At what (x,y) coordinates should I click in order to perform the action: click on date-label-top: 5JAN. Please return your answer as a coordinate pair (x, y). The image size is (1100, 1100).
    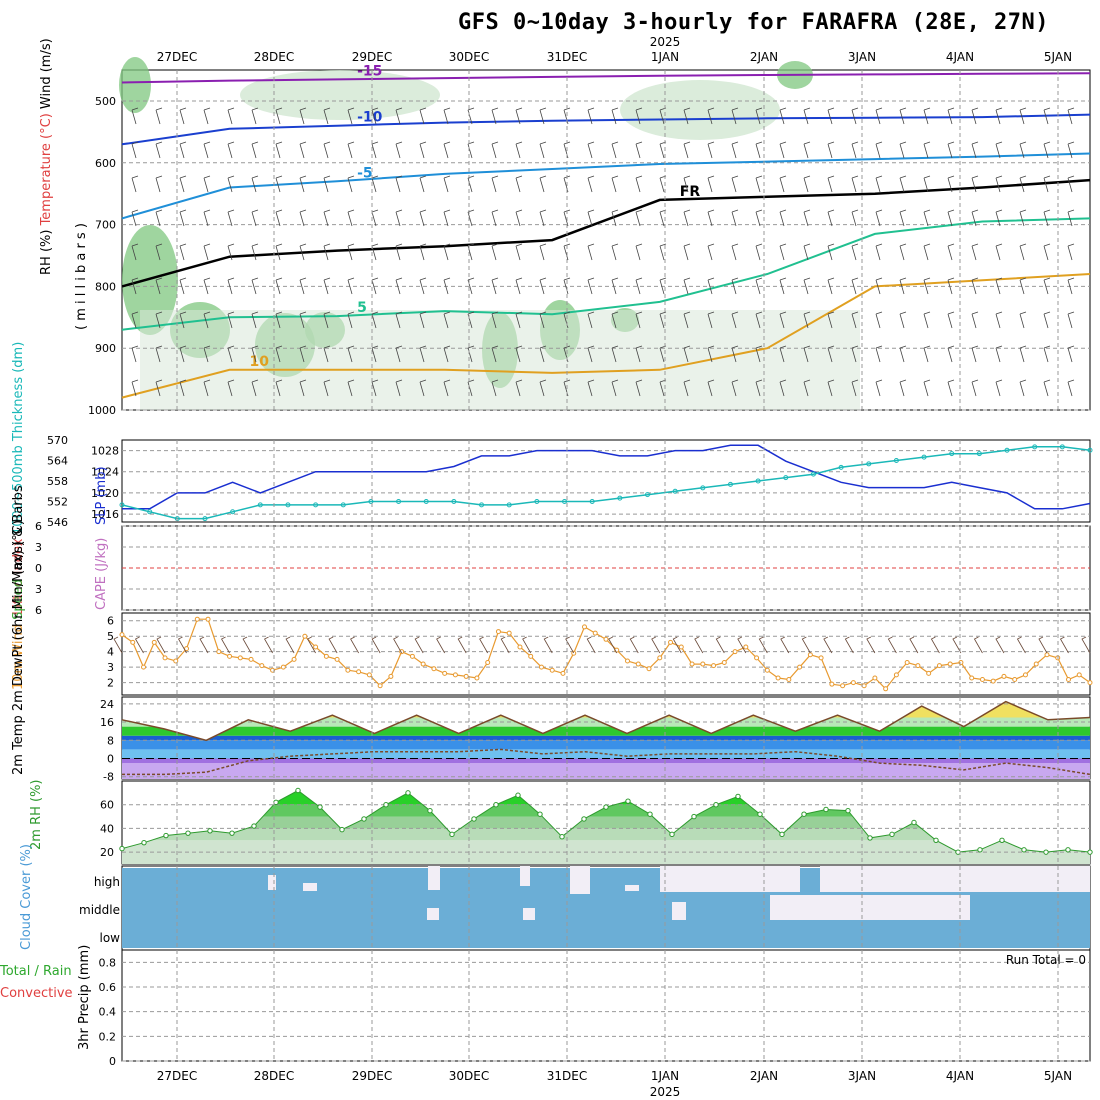
    Looking at the image, I should click on (1058, 57).